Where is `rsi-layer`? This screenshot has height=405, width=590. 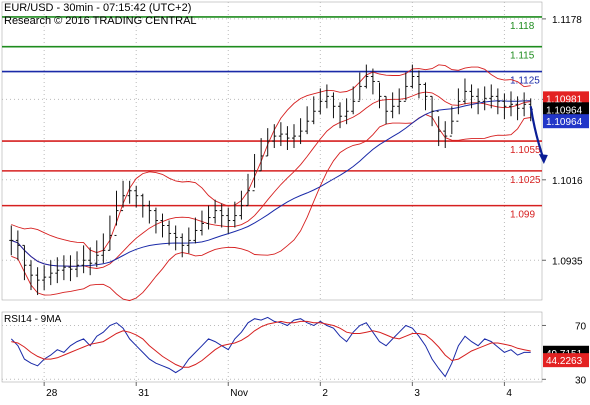
rsi-layer is located at coordinates (270, 347).